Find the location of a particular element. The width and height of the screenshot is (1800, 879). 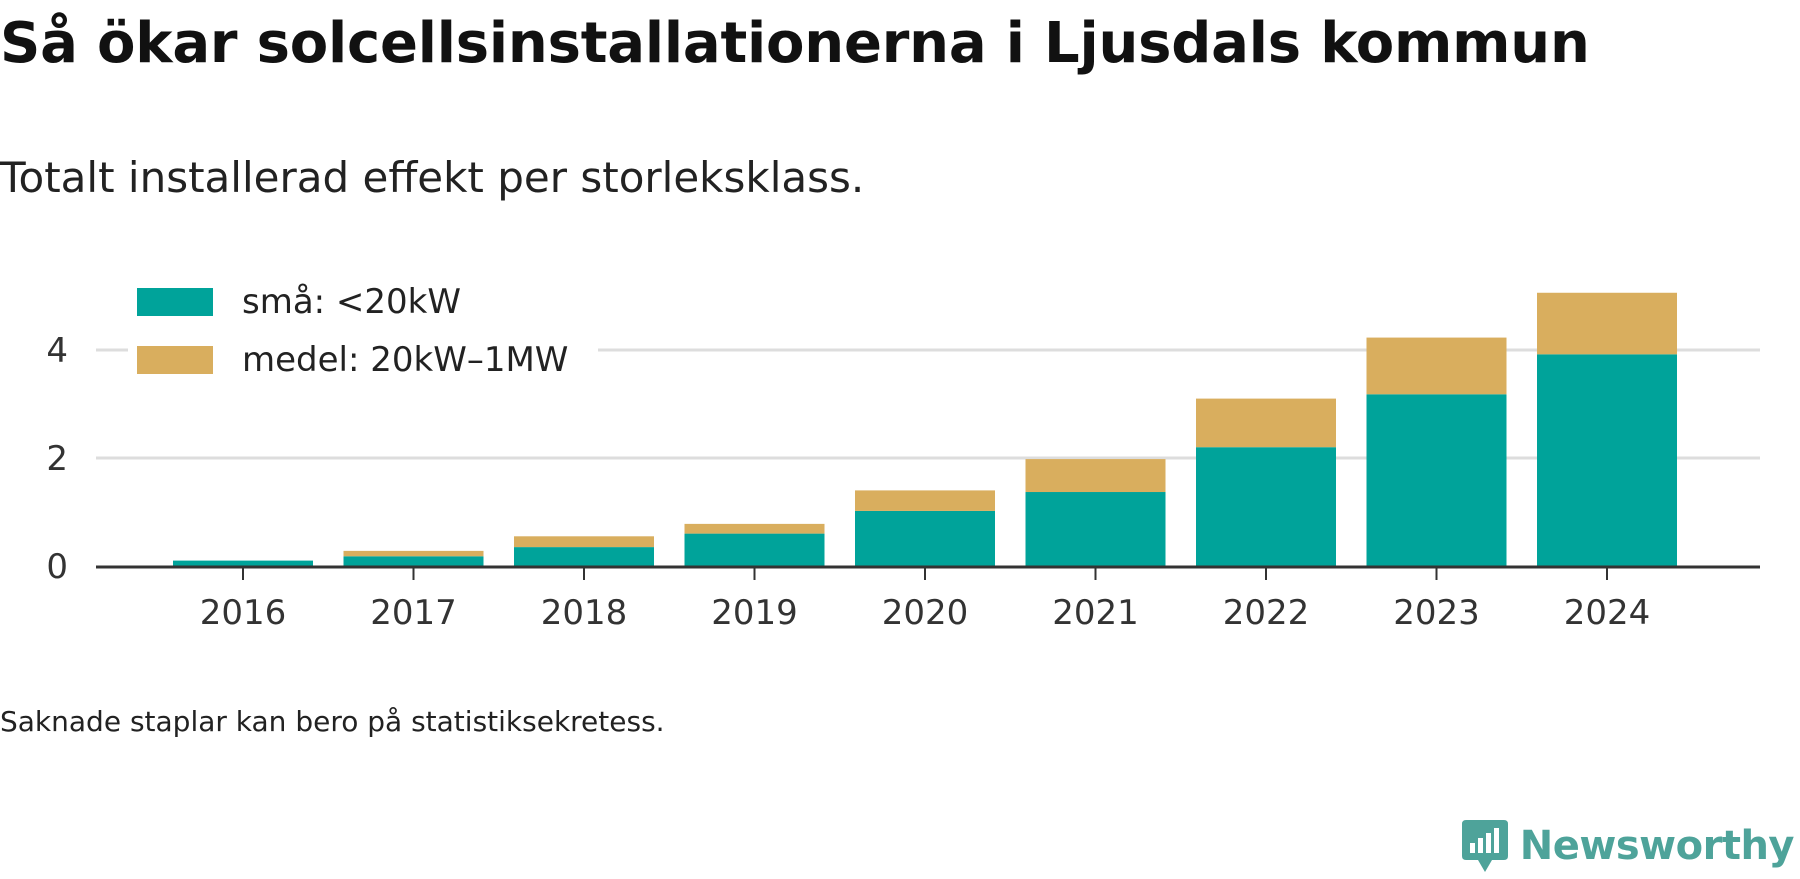

legend-label: medel: 20kW–1MW is located at coordinates (405, 360).